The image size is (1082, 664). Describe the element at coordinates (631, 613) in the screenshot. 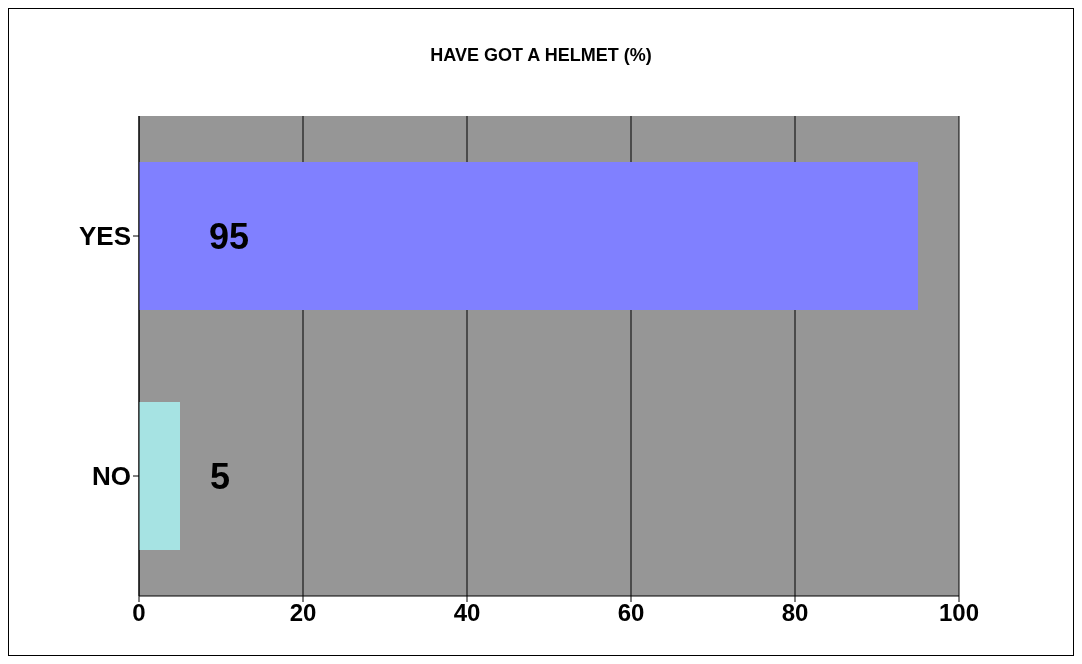

I see `x-tick-label: 60` at that location.